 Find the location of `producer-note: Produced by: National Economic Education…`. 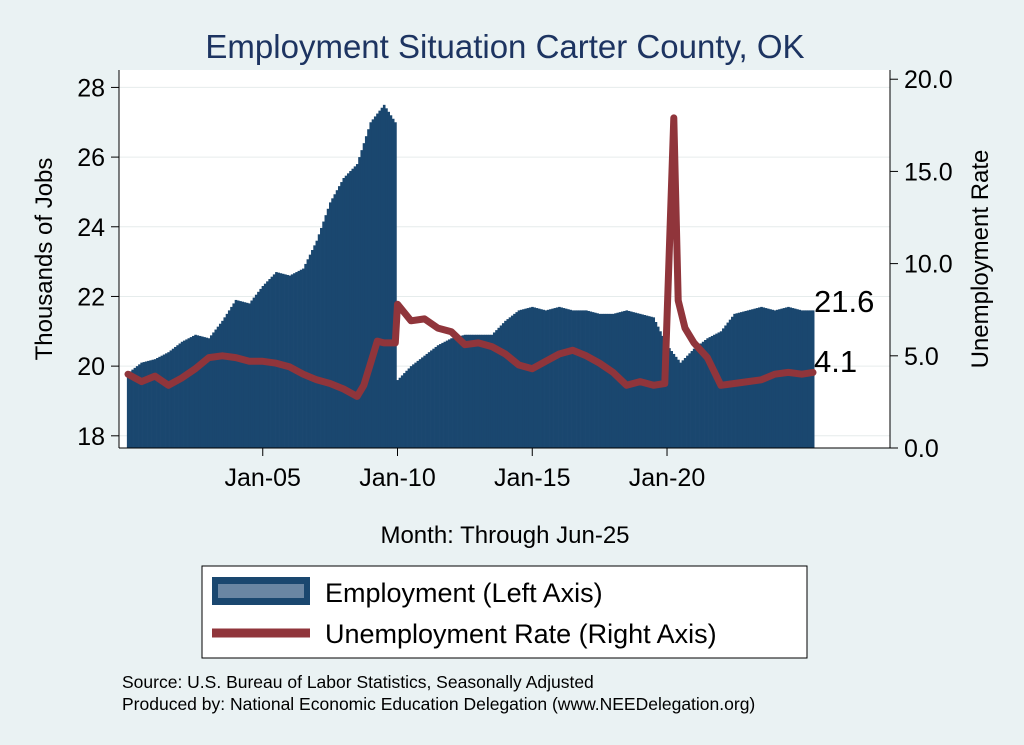

producer-note: Produced by: National Economic Education… is located at coordinates (438, 704).